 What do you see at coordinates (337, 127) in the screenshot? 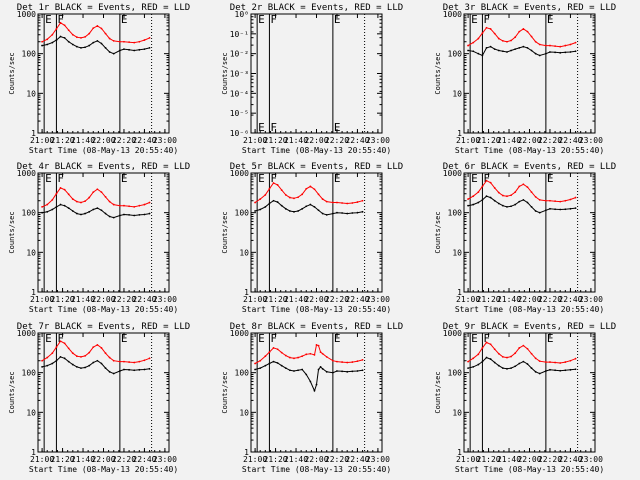
I see `event-marker-label-lower: E` at bounding box center [337, 127].